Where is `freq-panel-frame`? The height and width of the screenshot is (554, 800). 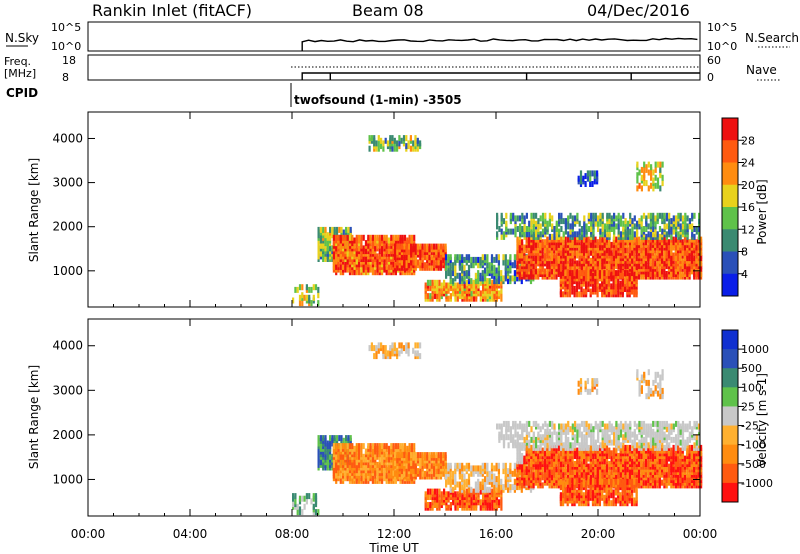 freq-panel-frame is located at coordinates (394, 67).